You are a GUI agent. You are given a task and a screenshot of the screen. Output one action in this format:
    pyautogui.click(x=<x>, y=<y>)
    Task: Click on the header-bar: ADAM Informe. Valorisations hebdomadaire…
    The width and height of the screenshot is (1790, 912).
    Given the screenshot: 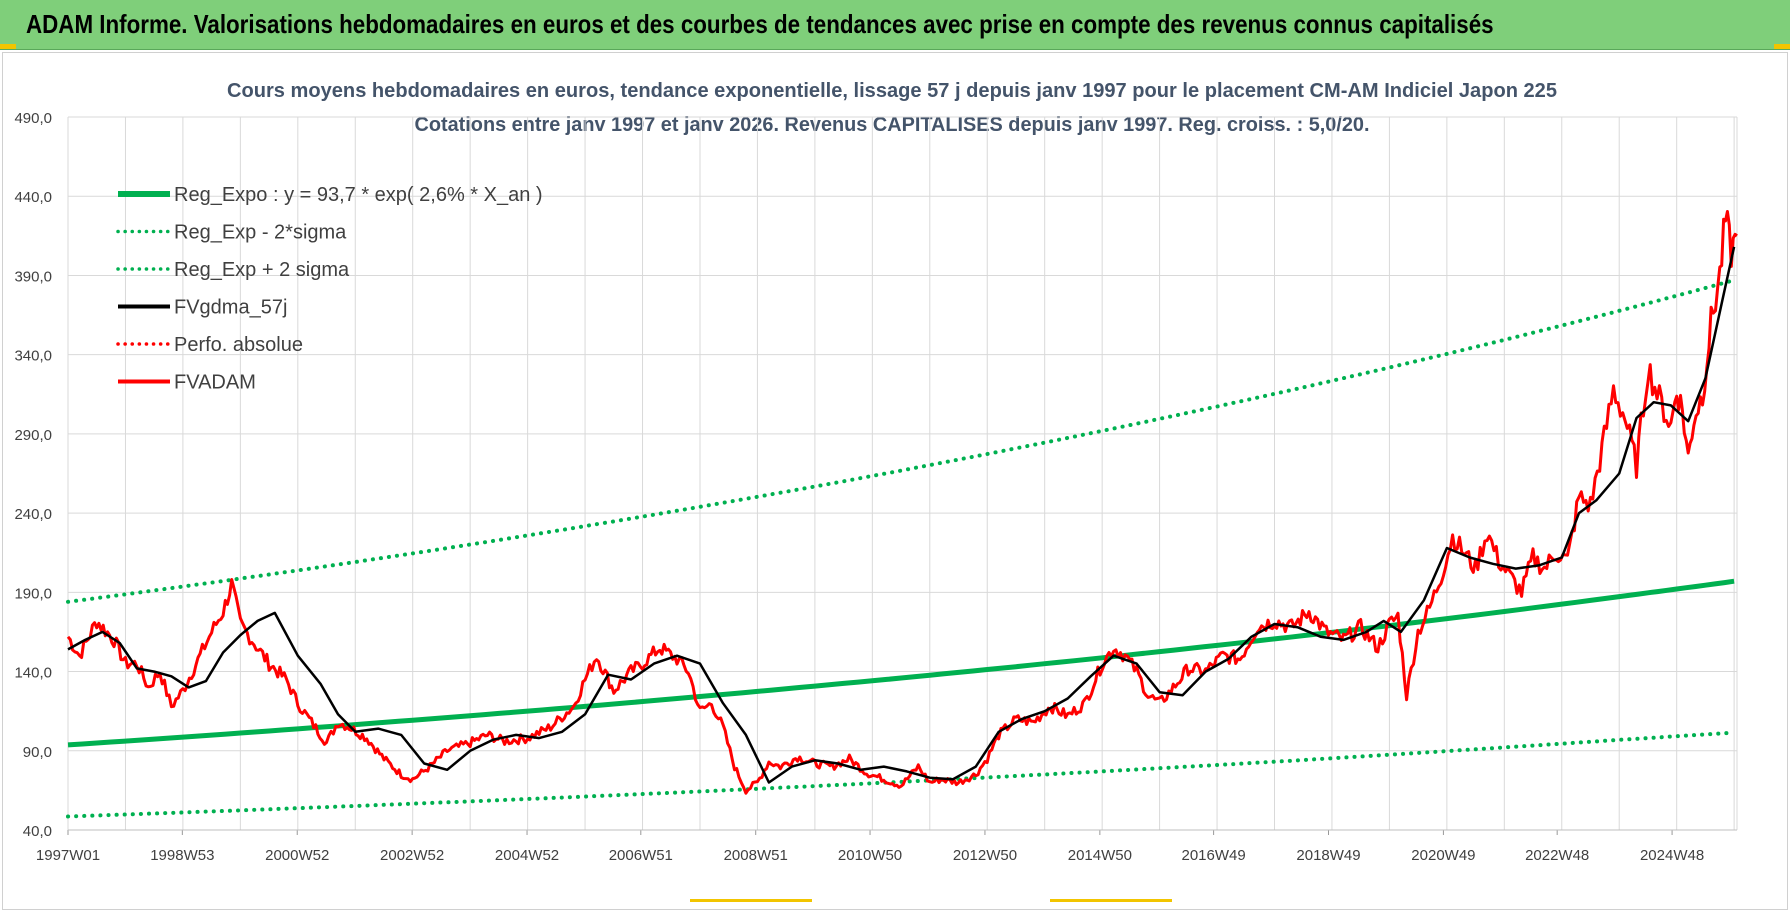 What is the action you would take?
    pyautogui.click(x=895, y=25)
    